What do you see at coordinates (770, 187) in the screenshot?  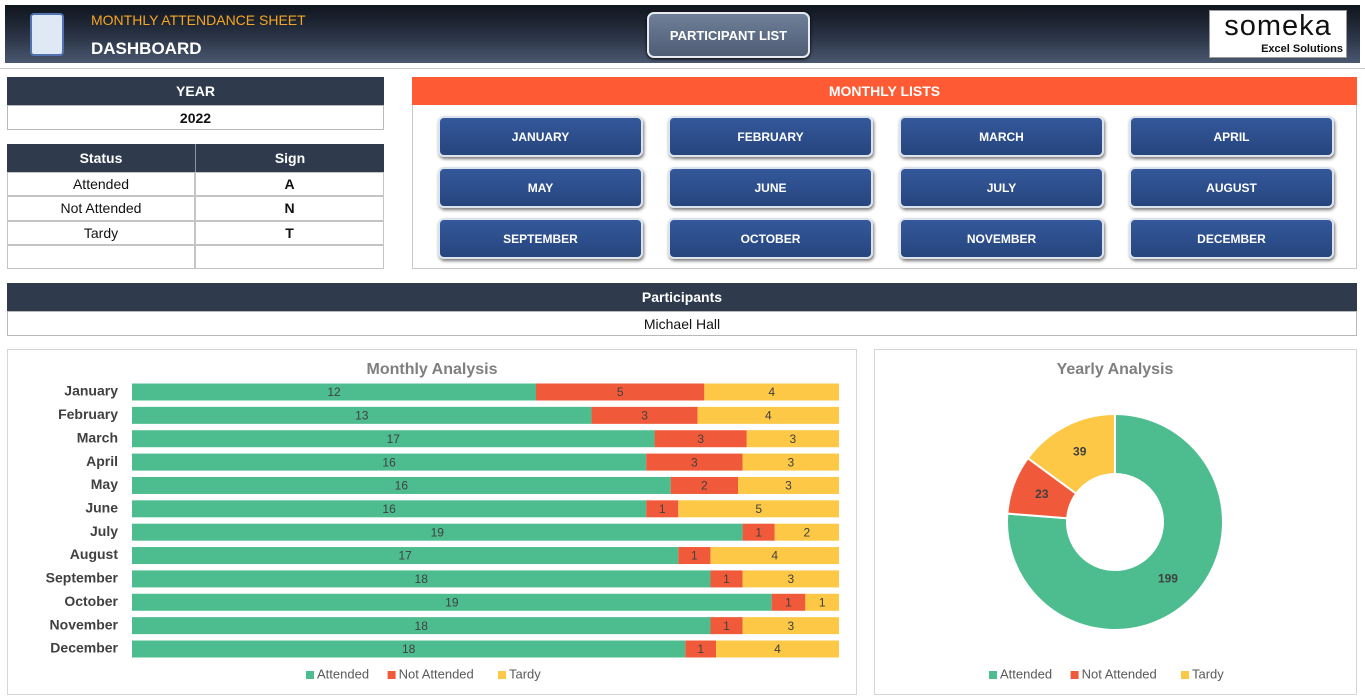 I see `month-button: JUNE` at bounding box center [770, 187].